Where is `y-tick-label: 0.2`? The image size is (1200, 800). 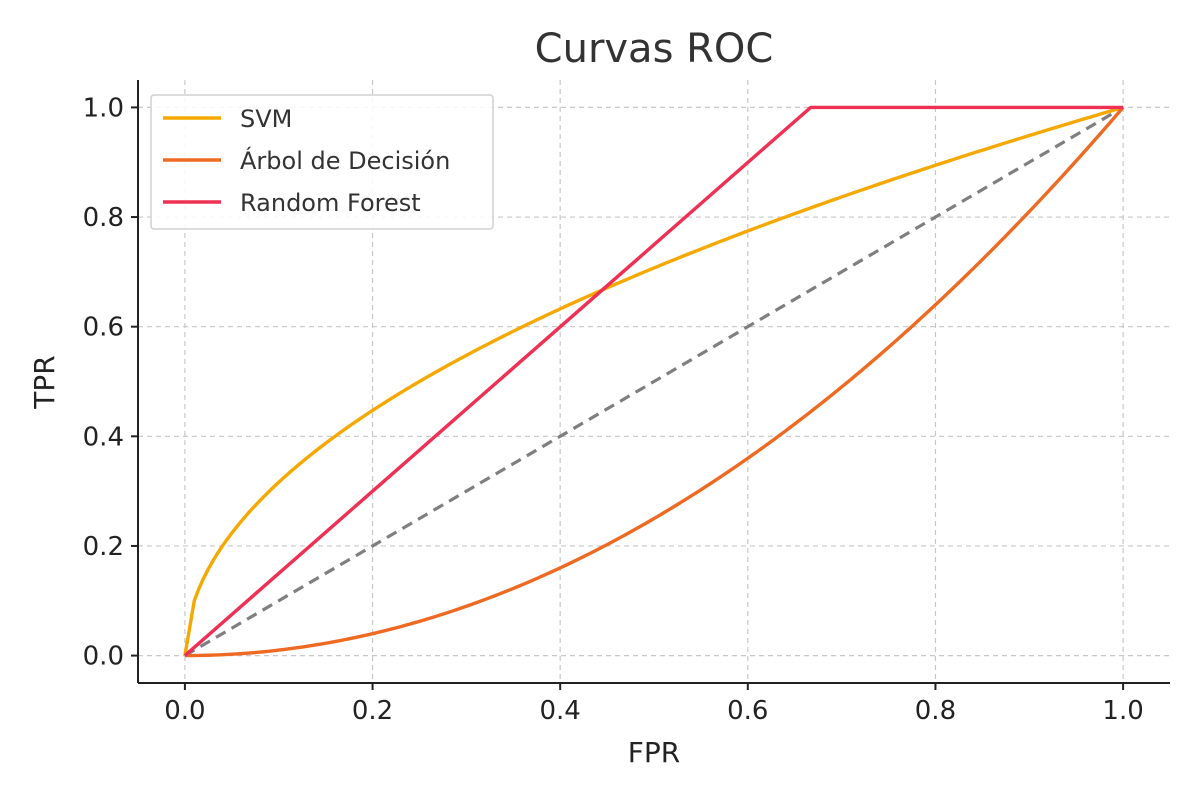 y-tick-label: 0.2 is located at coordinates (103, 547).